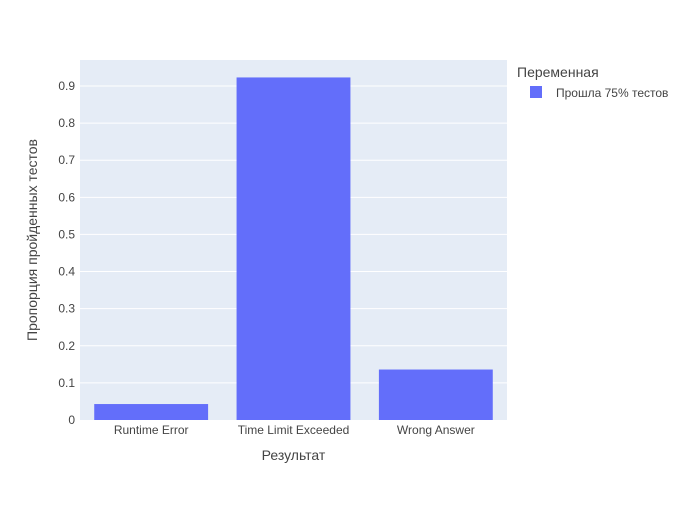 The width and height of the screenshot is (700, 505). Describe the element at coordinates (592, 82) in the screenshot. I see `legend: Переменная Прошла 75% тестов` at that location.